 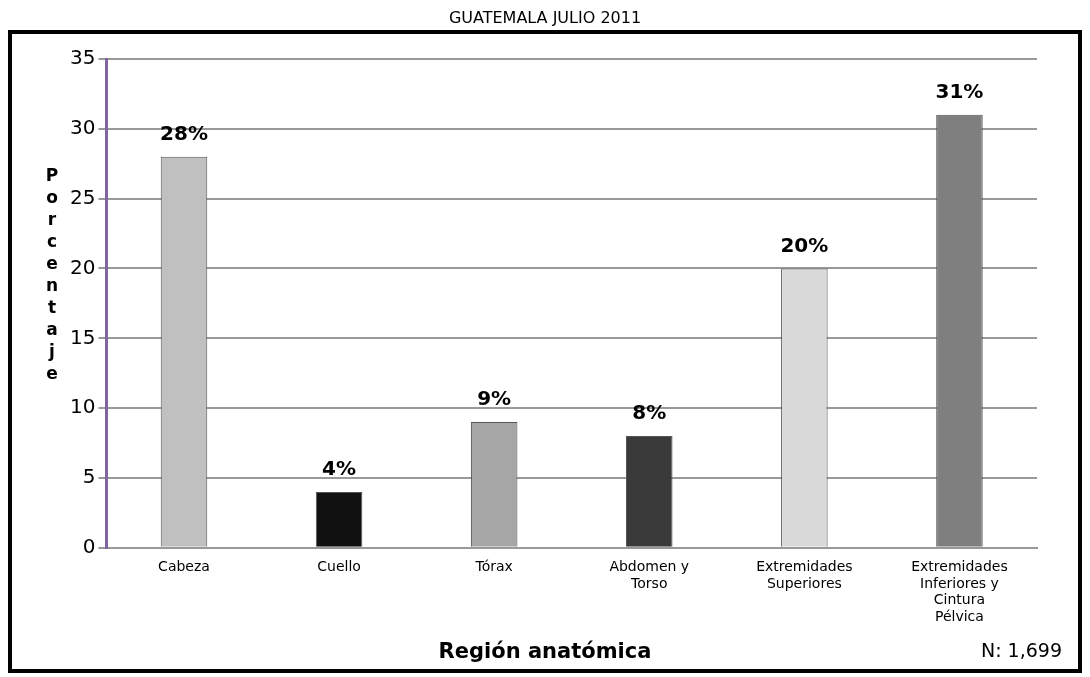 What do you see at coordinates (1021, 650) in the screenshot?
I see `text: N: 1,699` at bounding box center [1021, 650].